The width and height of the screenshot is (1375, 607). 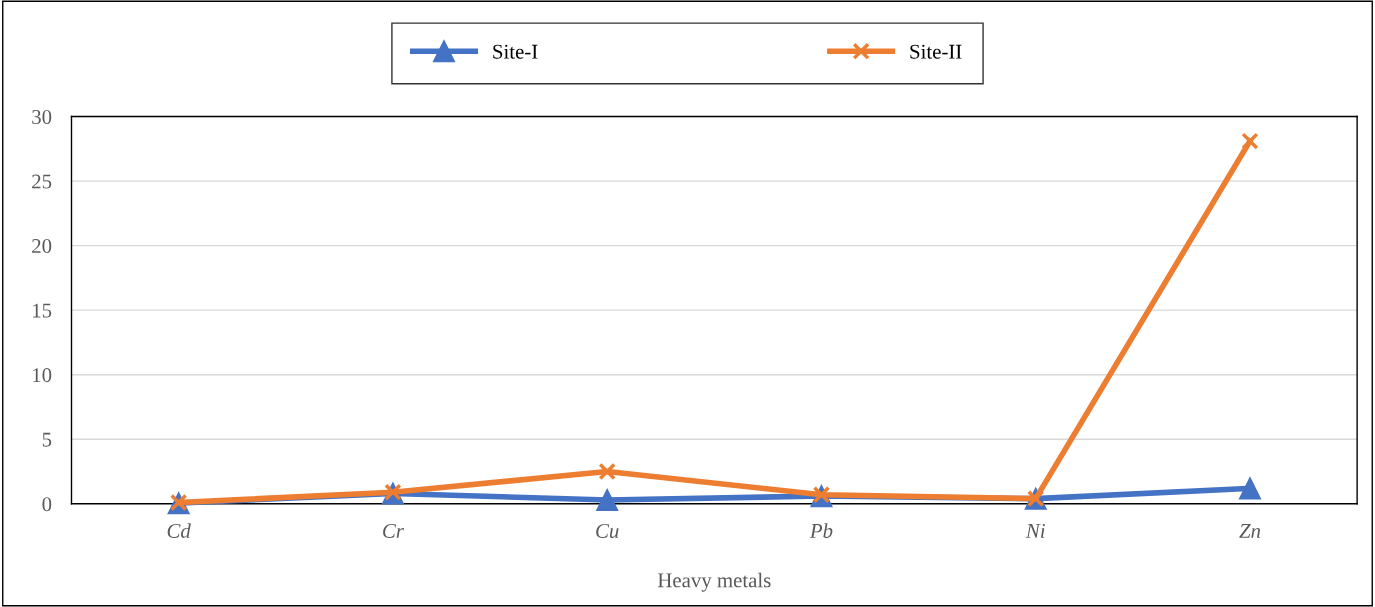 What do you see at coordinates (821, 530) in the screenshot?
I see `x-tick-label: Pb` at bounding box center [821, 530].